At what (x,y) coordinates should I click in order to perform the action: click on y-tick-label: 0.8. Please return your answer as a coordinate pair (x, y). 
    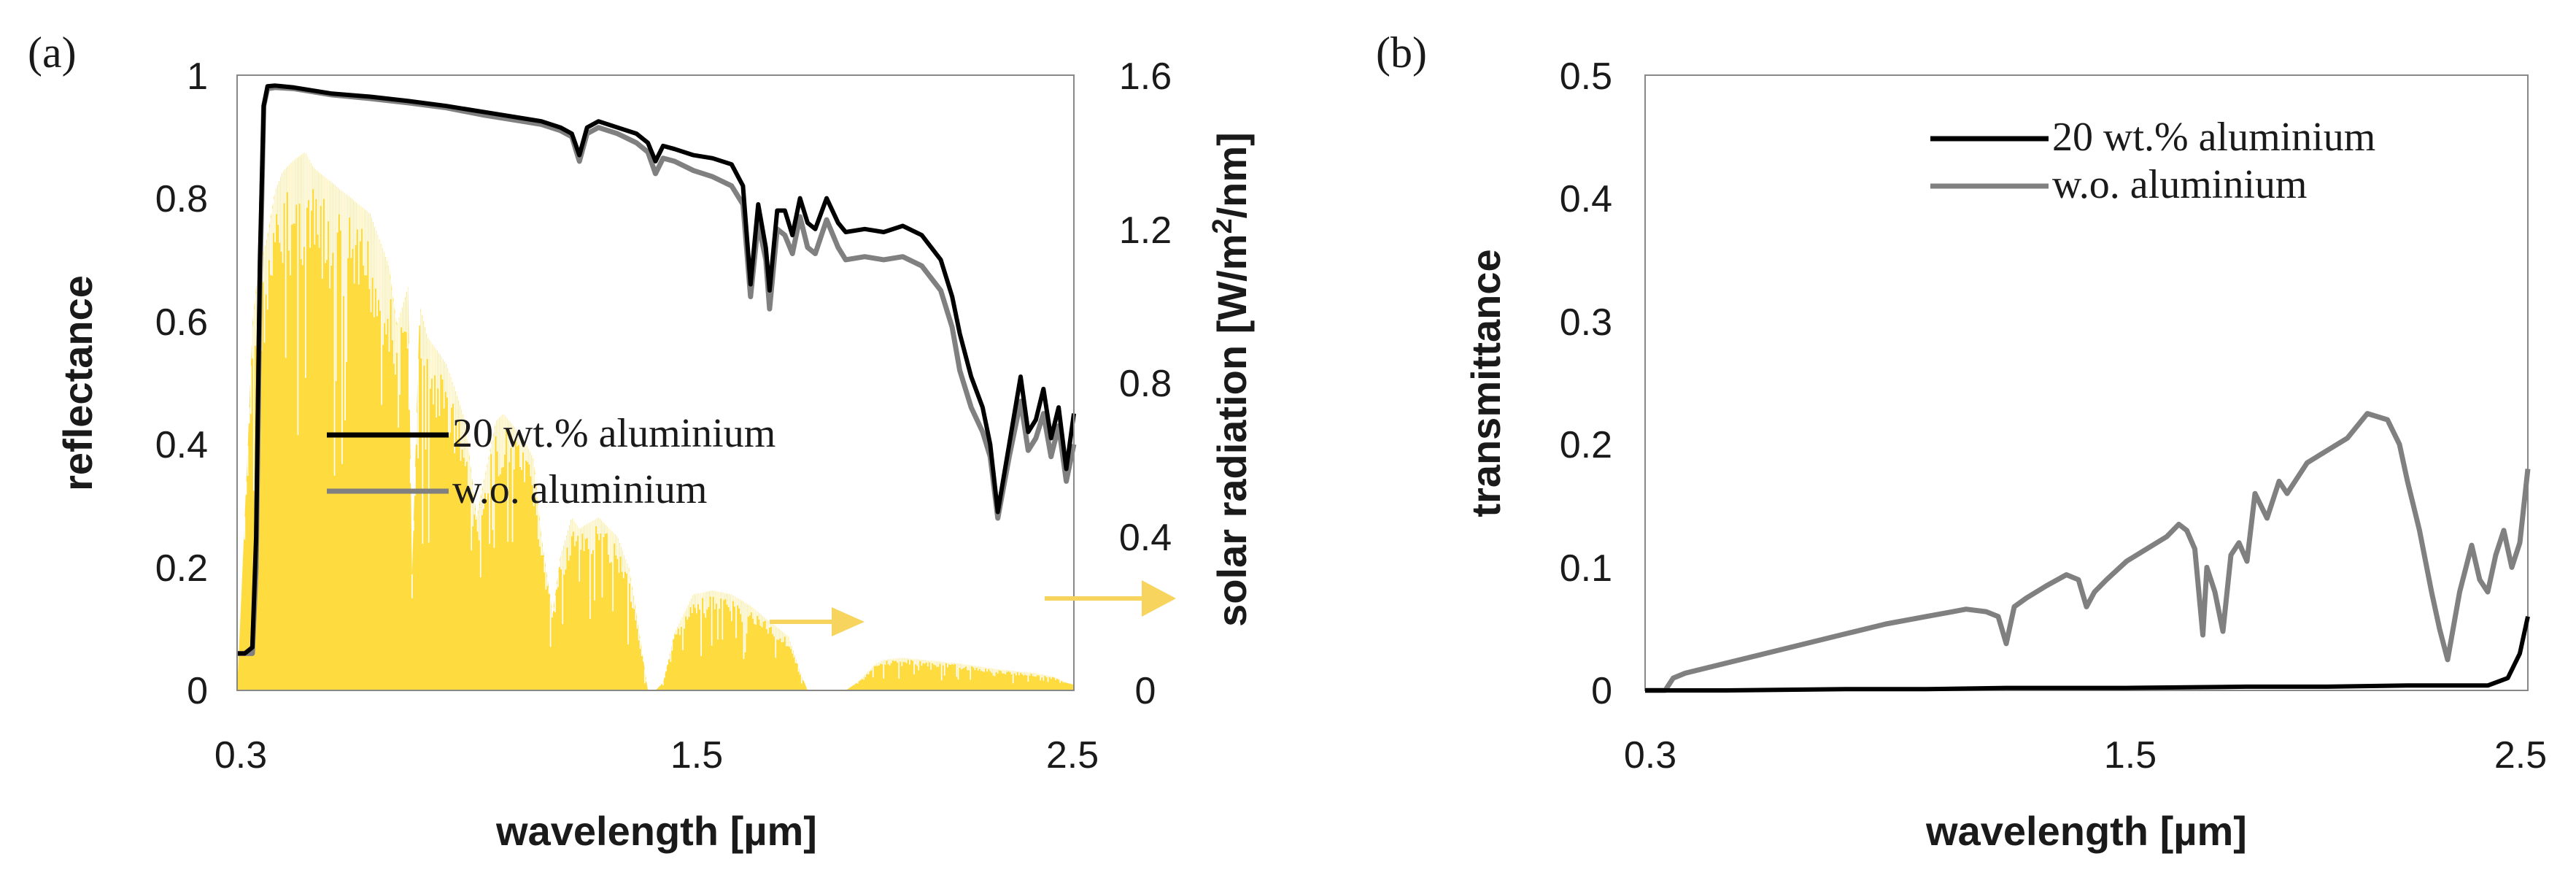
    Looking at the image, I should click on (181, 199).